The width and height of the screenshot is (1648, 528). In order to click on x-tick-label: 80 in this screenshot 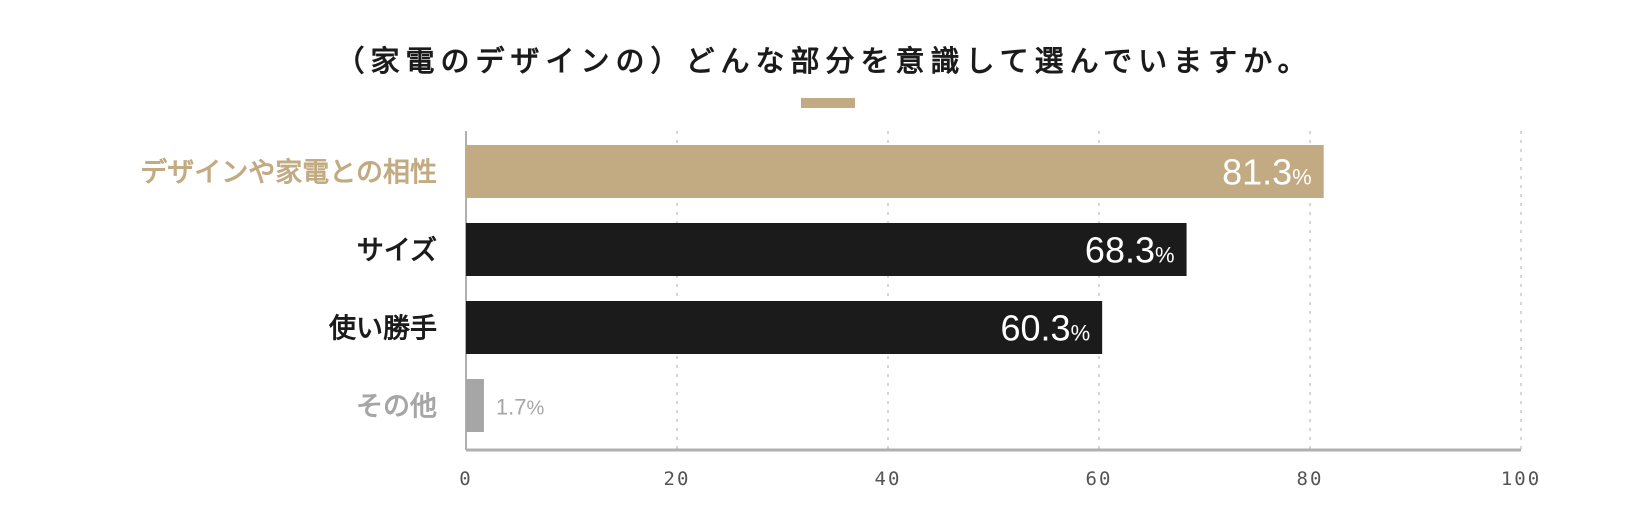, I will do `click(1310, 479)`.